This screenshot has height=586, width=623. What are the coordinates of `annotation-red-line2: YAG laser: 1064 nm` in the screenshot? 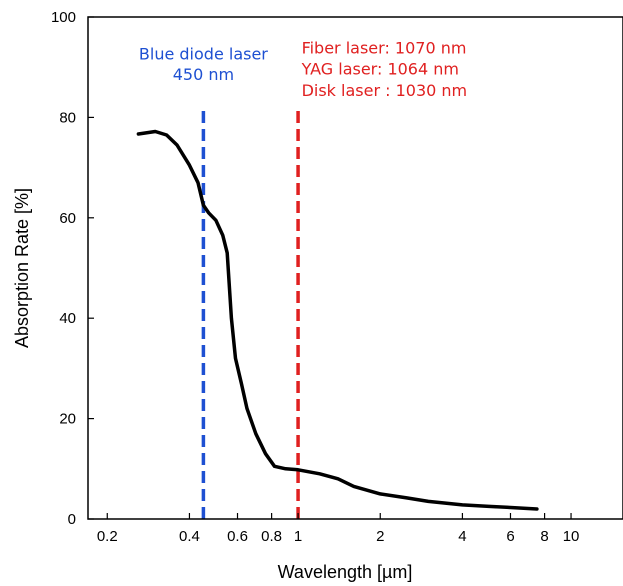 It's located at (380, 69).